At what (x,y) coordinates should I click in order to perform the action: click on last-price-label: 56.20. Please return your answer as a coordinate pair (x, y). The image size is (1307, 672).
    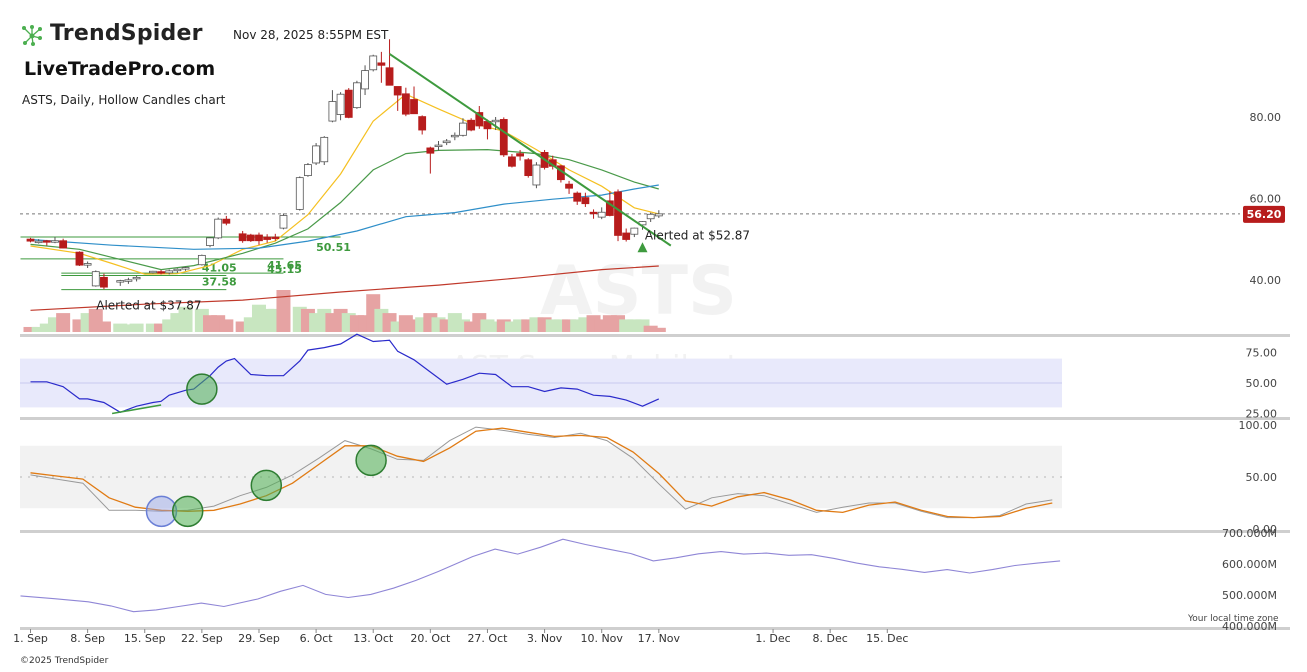
    Looking at the image, I should click on (1264, 214).